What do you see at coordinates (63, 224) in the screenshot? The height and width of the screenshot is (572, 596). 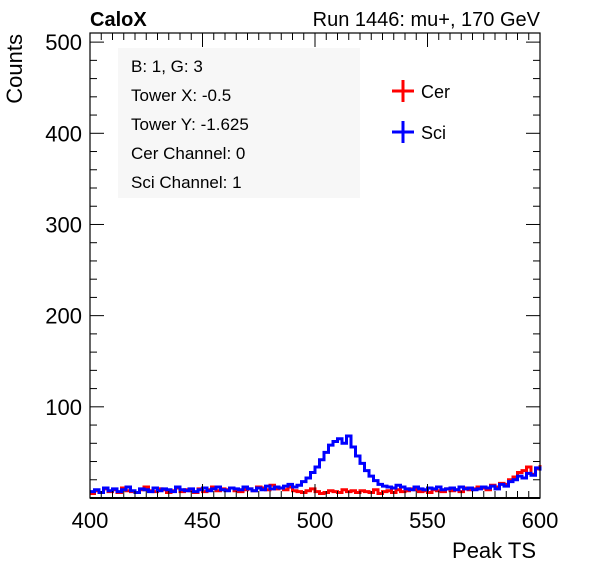 I see `y-tick-label: 300` at bounding box center [63, 224].